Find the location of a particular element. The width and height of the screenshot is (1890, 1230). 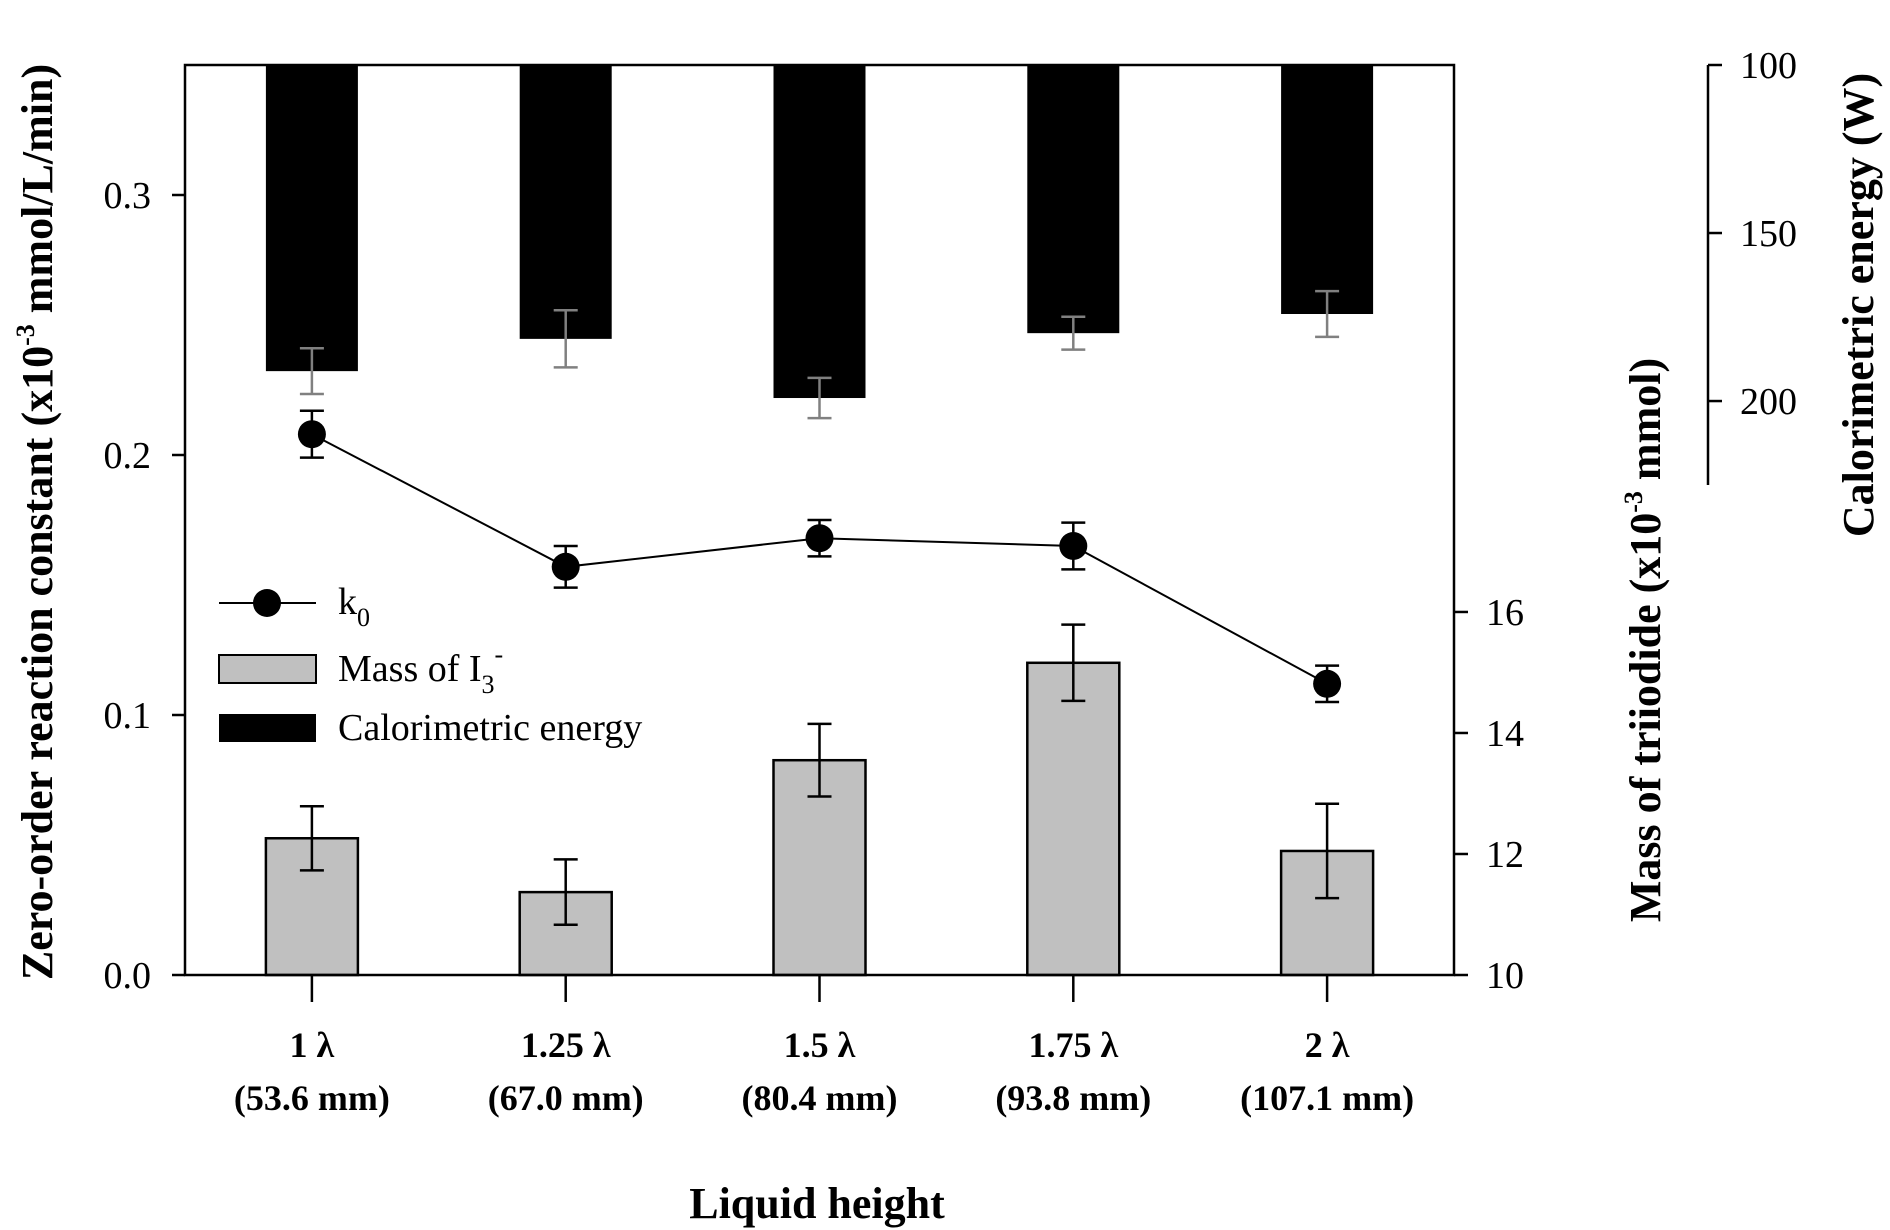

x-axis-tick-sublabel: (107.1 mm) is located at coordinates (1327, 1098).